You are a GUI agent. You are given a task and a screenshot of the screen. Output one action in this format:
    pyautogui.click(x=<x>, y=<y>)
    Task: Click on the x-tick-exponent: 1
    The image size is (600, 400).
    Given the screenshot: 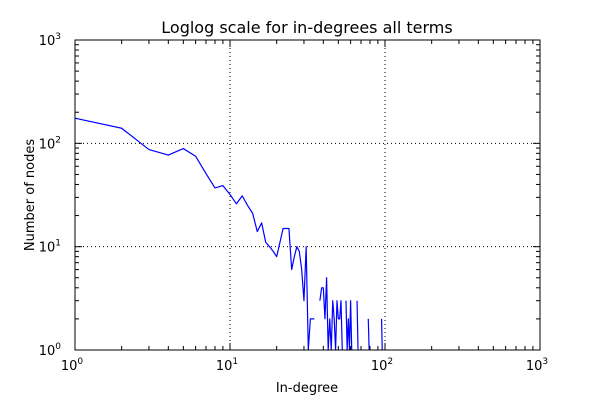 What is the action you would take?
    pyautogui.click(x=235, y=362)
    